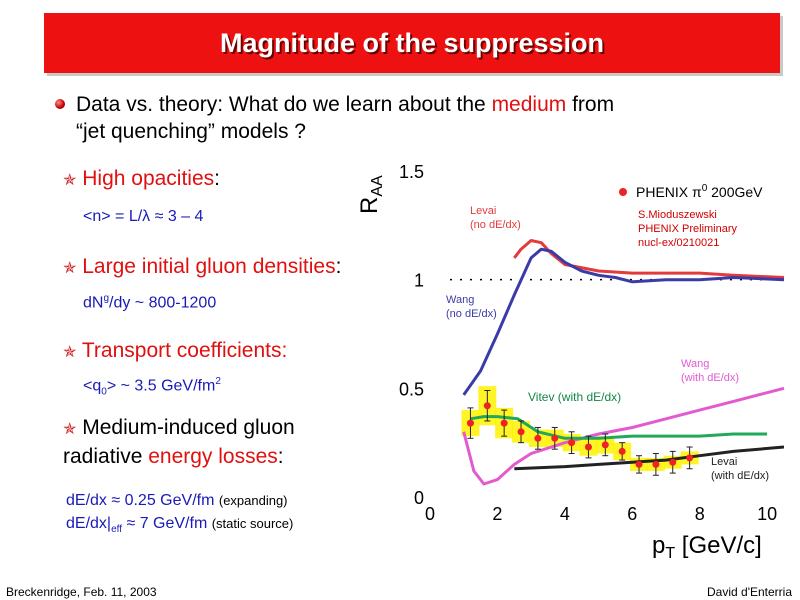 Image resolution: width=800 pixels, height=600 pixels. Describe the element at coordinates (167, 523) in the screenshot. I see `formula-main: ≈ 7 GeV/fm` at that location.